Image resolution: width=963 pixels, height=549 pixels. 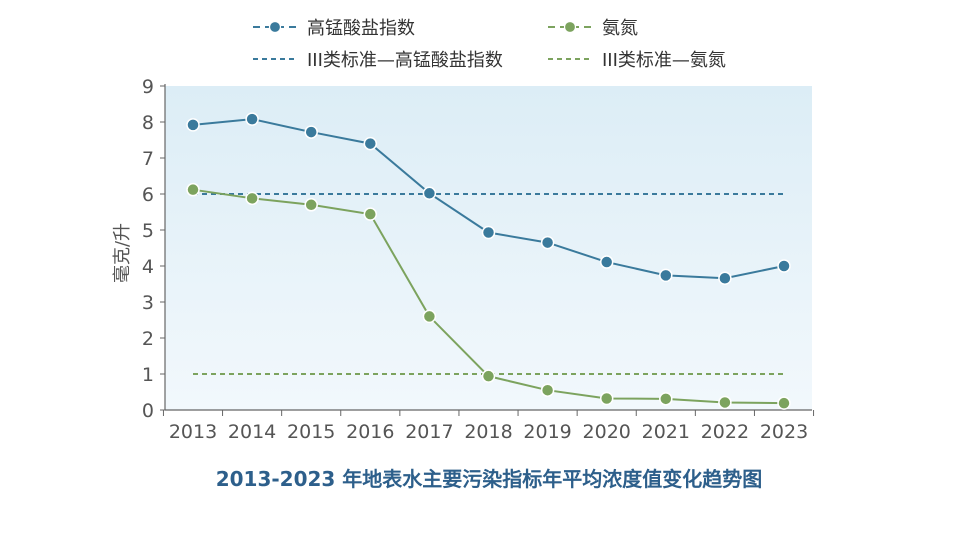 What do you see at coordinates (361, 28) in the screenshot?
I see `legend-label: 高锰酸盐指数` at bounding box center [361, 28].